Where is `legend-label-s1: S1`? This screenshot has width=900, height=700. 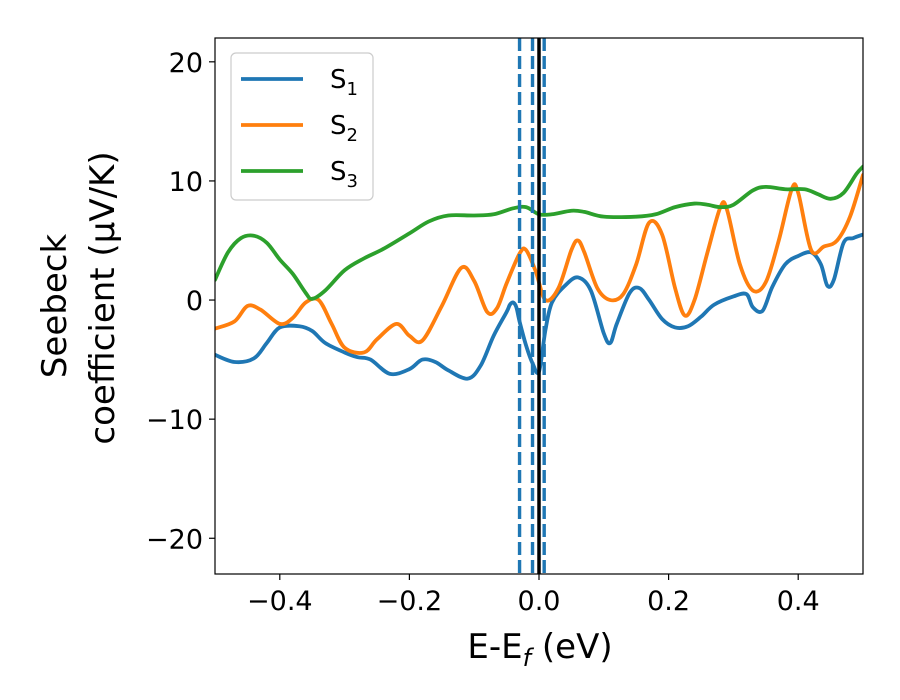
legend-label-s1: S1 is located at coordinates (344, 82).